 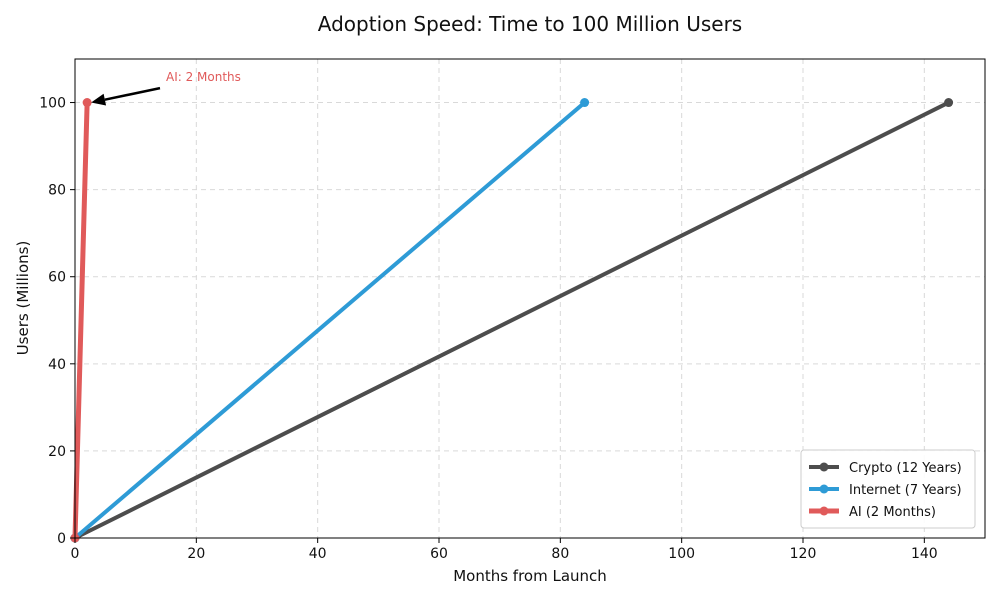 What do you see at coordinates (57, 452) in the screenshot?
I see `y-tick-label: 20` at bounding box center [57, 452].